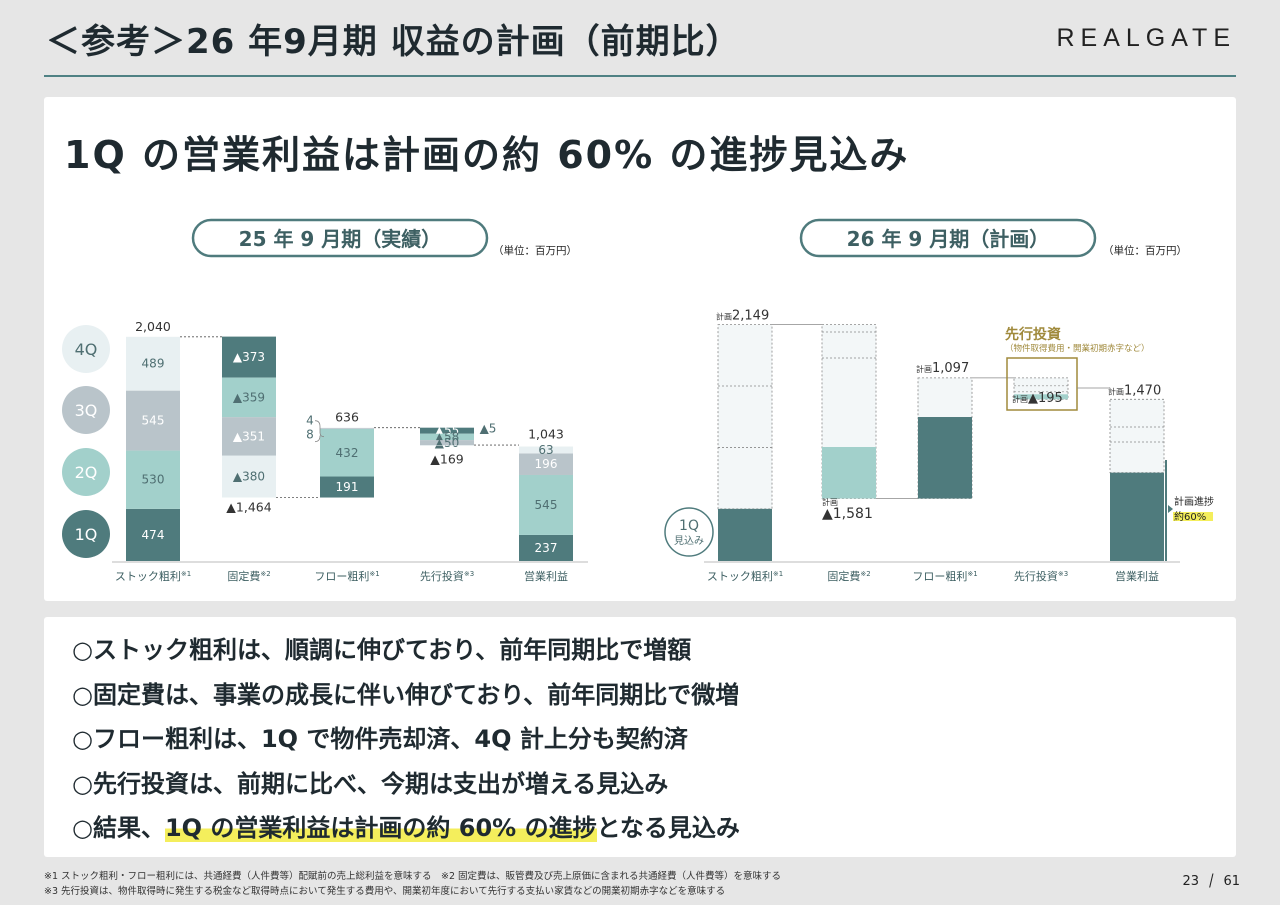  What do you see at coordinates (488, 429) in the screenshot?
I see `investment-segment-label: ▲5` at bounding box center [488, 429].